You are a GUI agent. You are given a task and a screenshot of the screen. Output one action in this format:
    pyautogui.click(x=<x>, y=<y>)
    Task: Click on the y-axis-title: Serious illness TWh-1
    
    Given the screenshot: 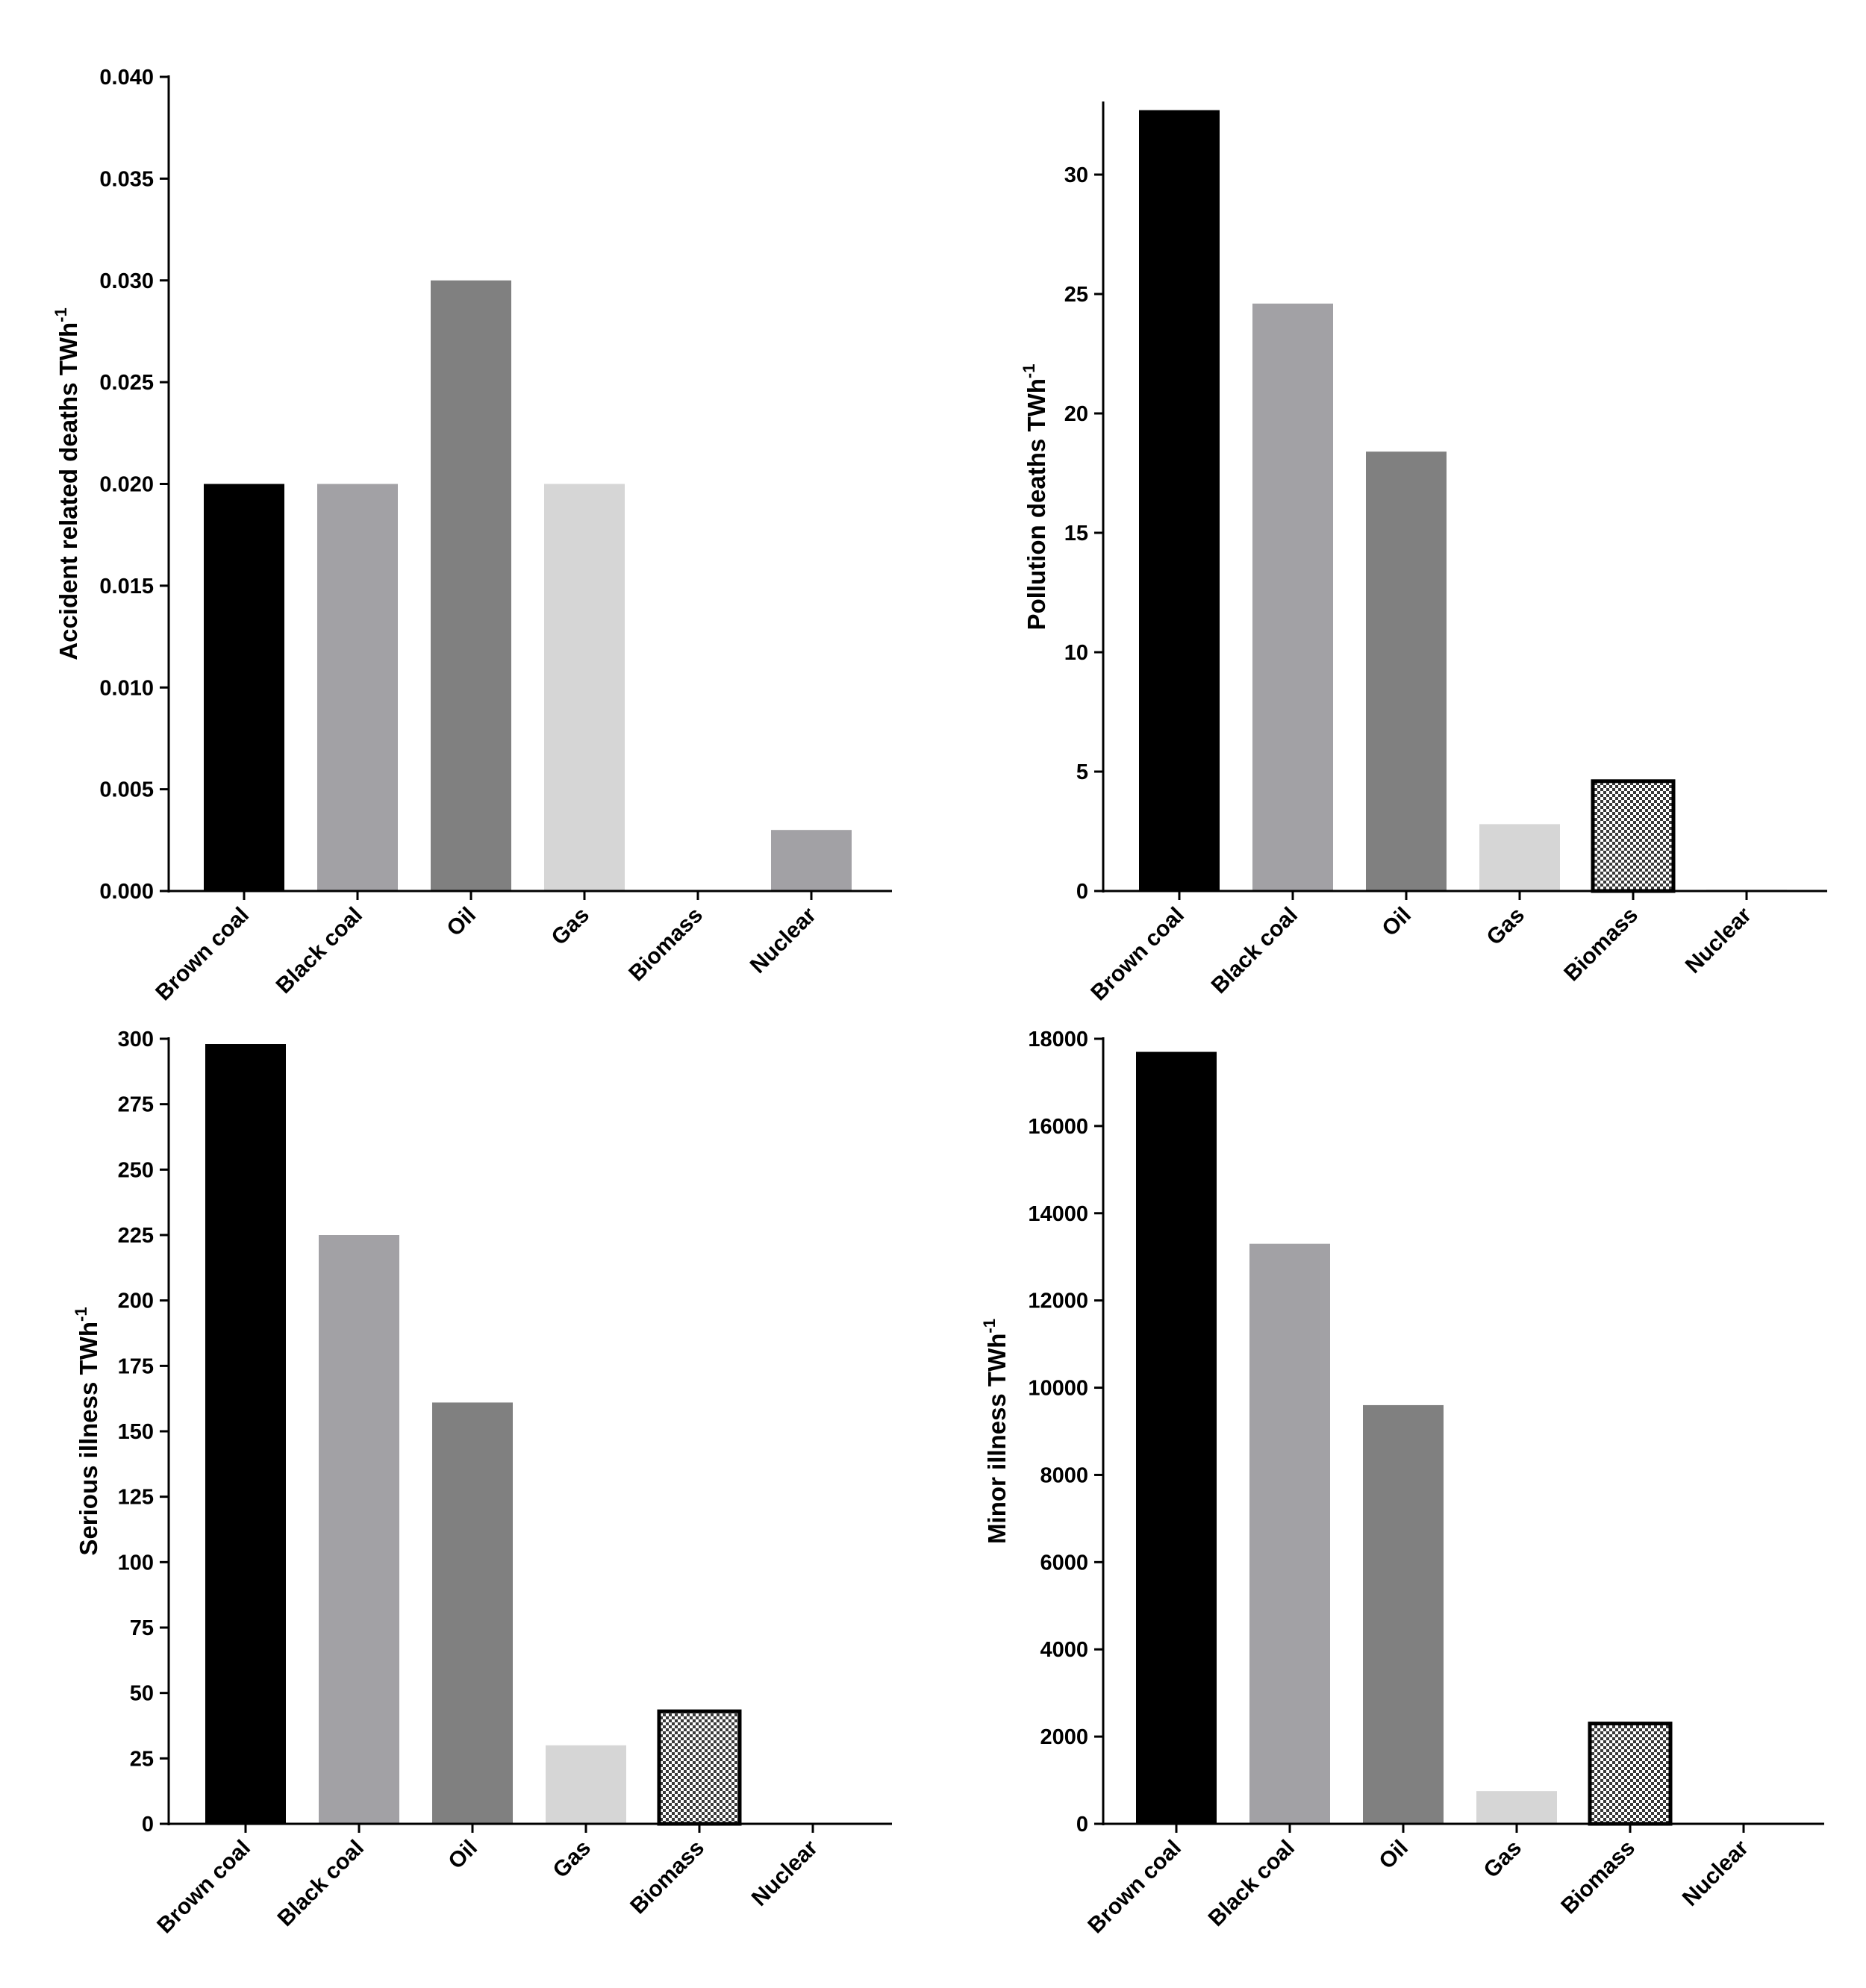 What is the action you would take?
    pyautogui.click(x=87, y=1431)
    